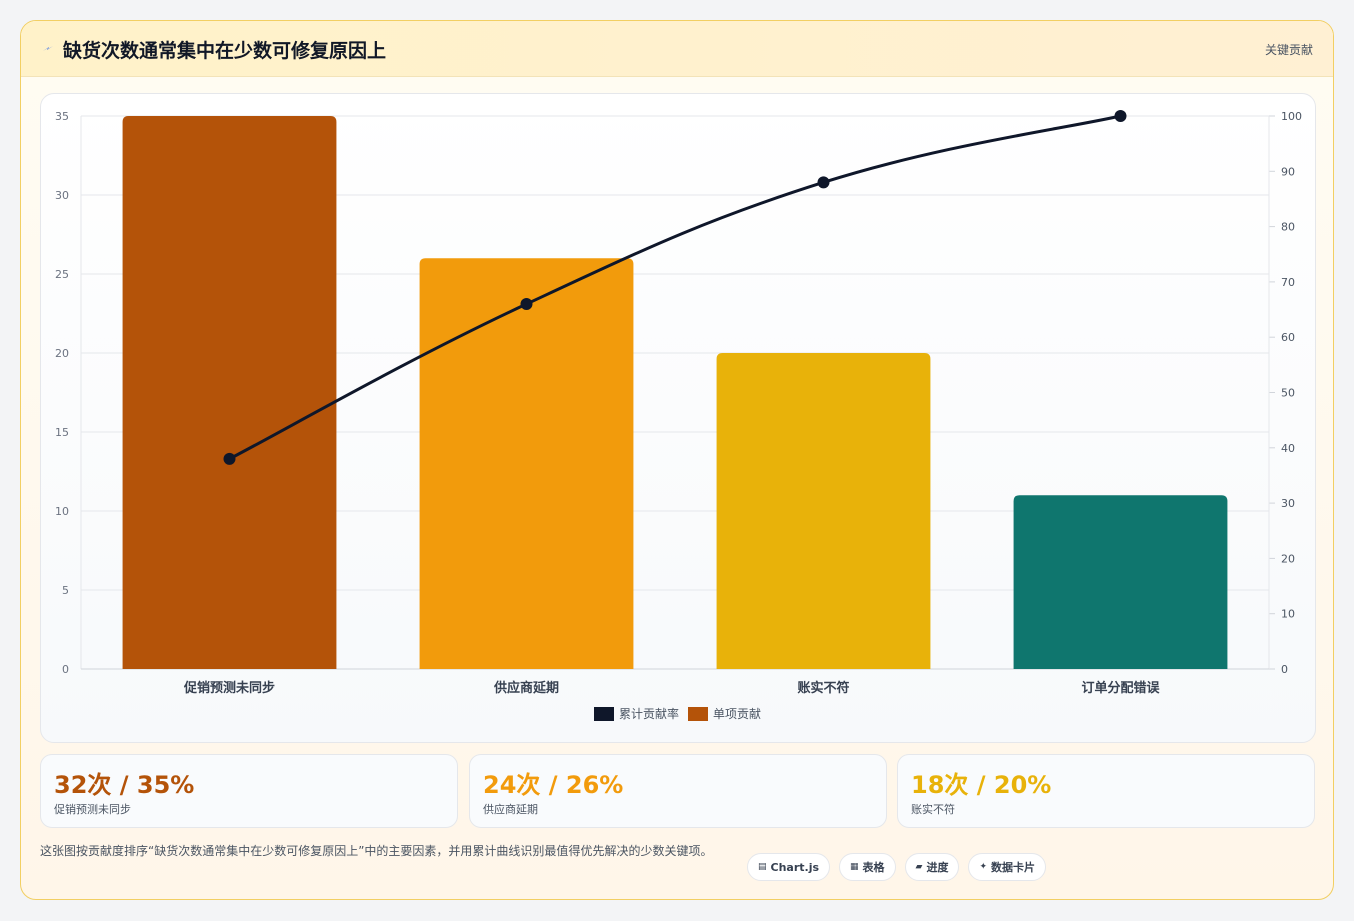 The image size is (1354, 921). I want to click on lightning-icon, so click(48, 48).